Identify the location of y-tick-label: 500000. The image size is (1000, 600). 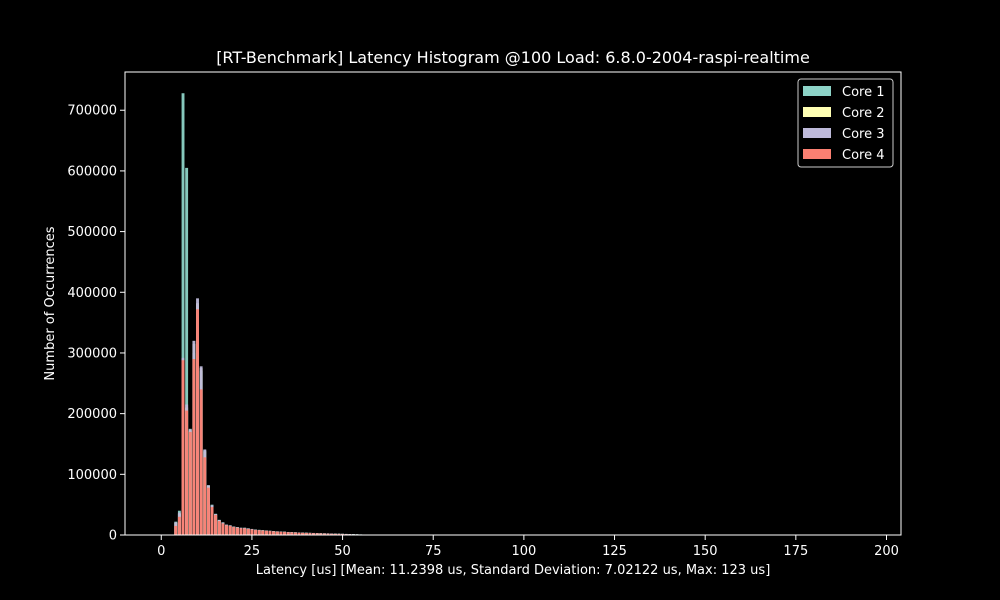
(92, 232).